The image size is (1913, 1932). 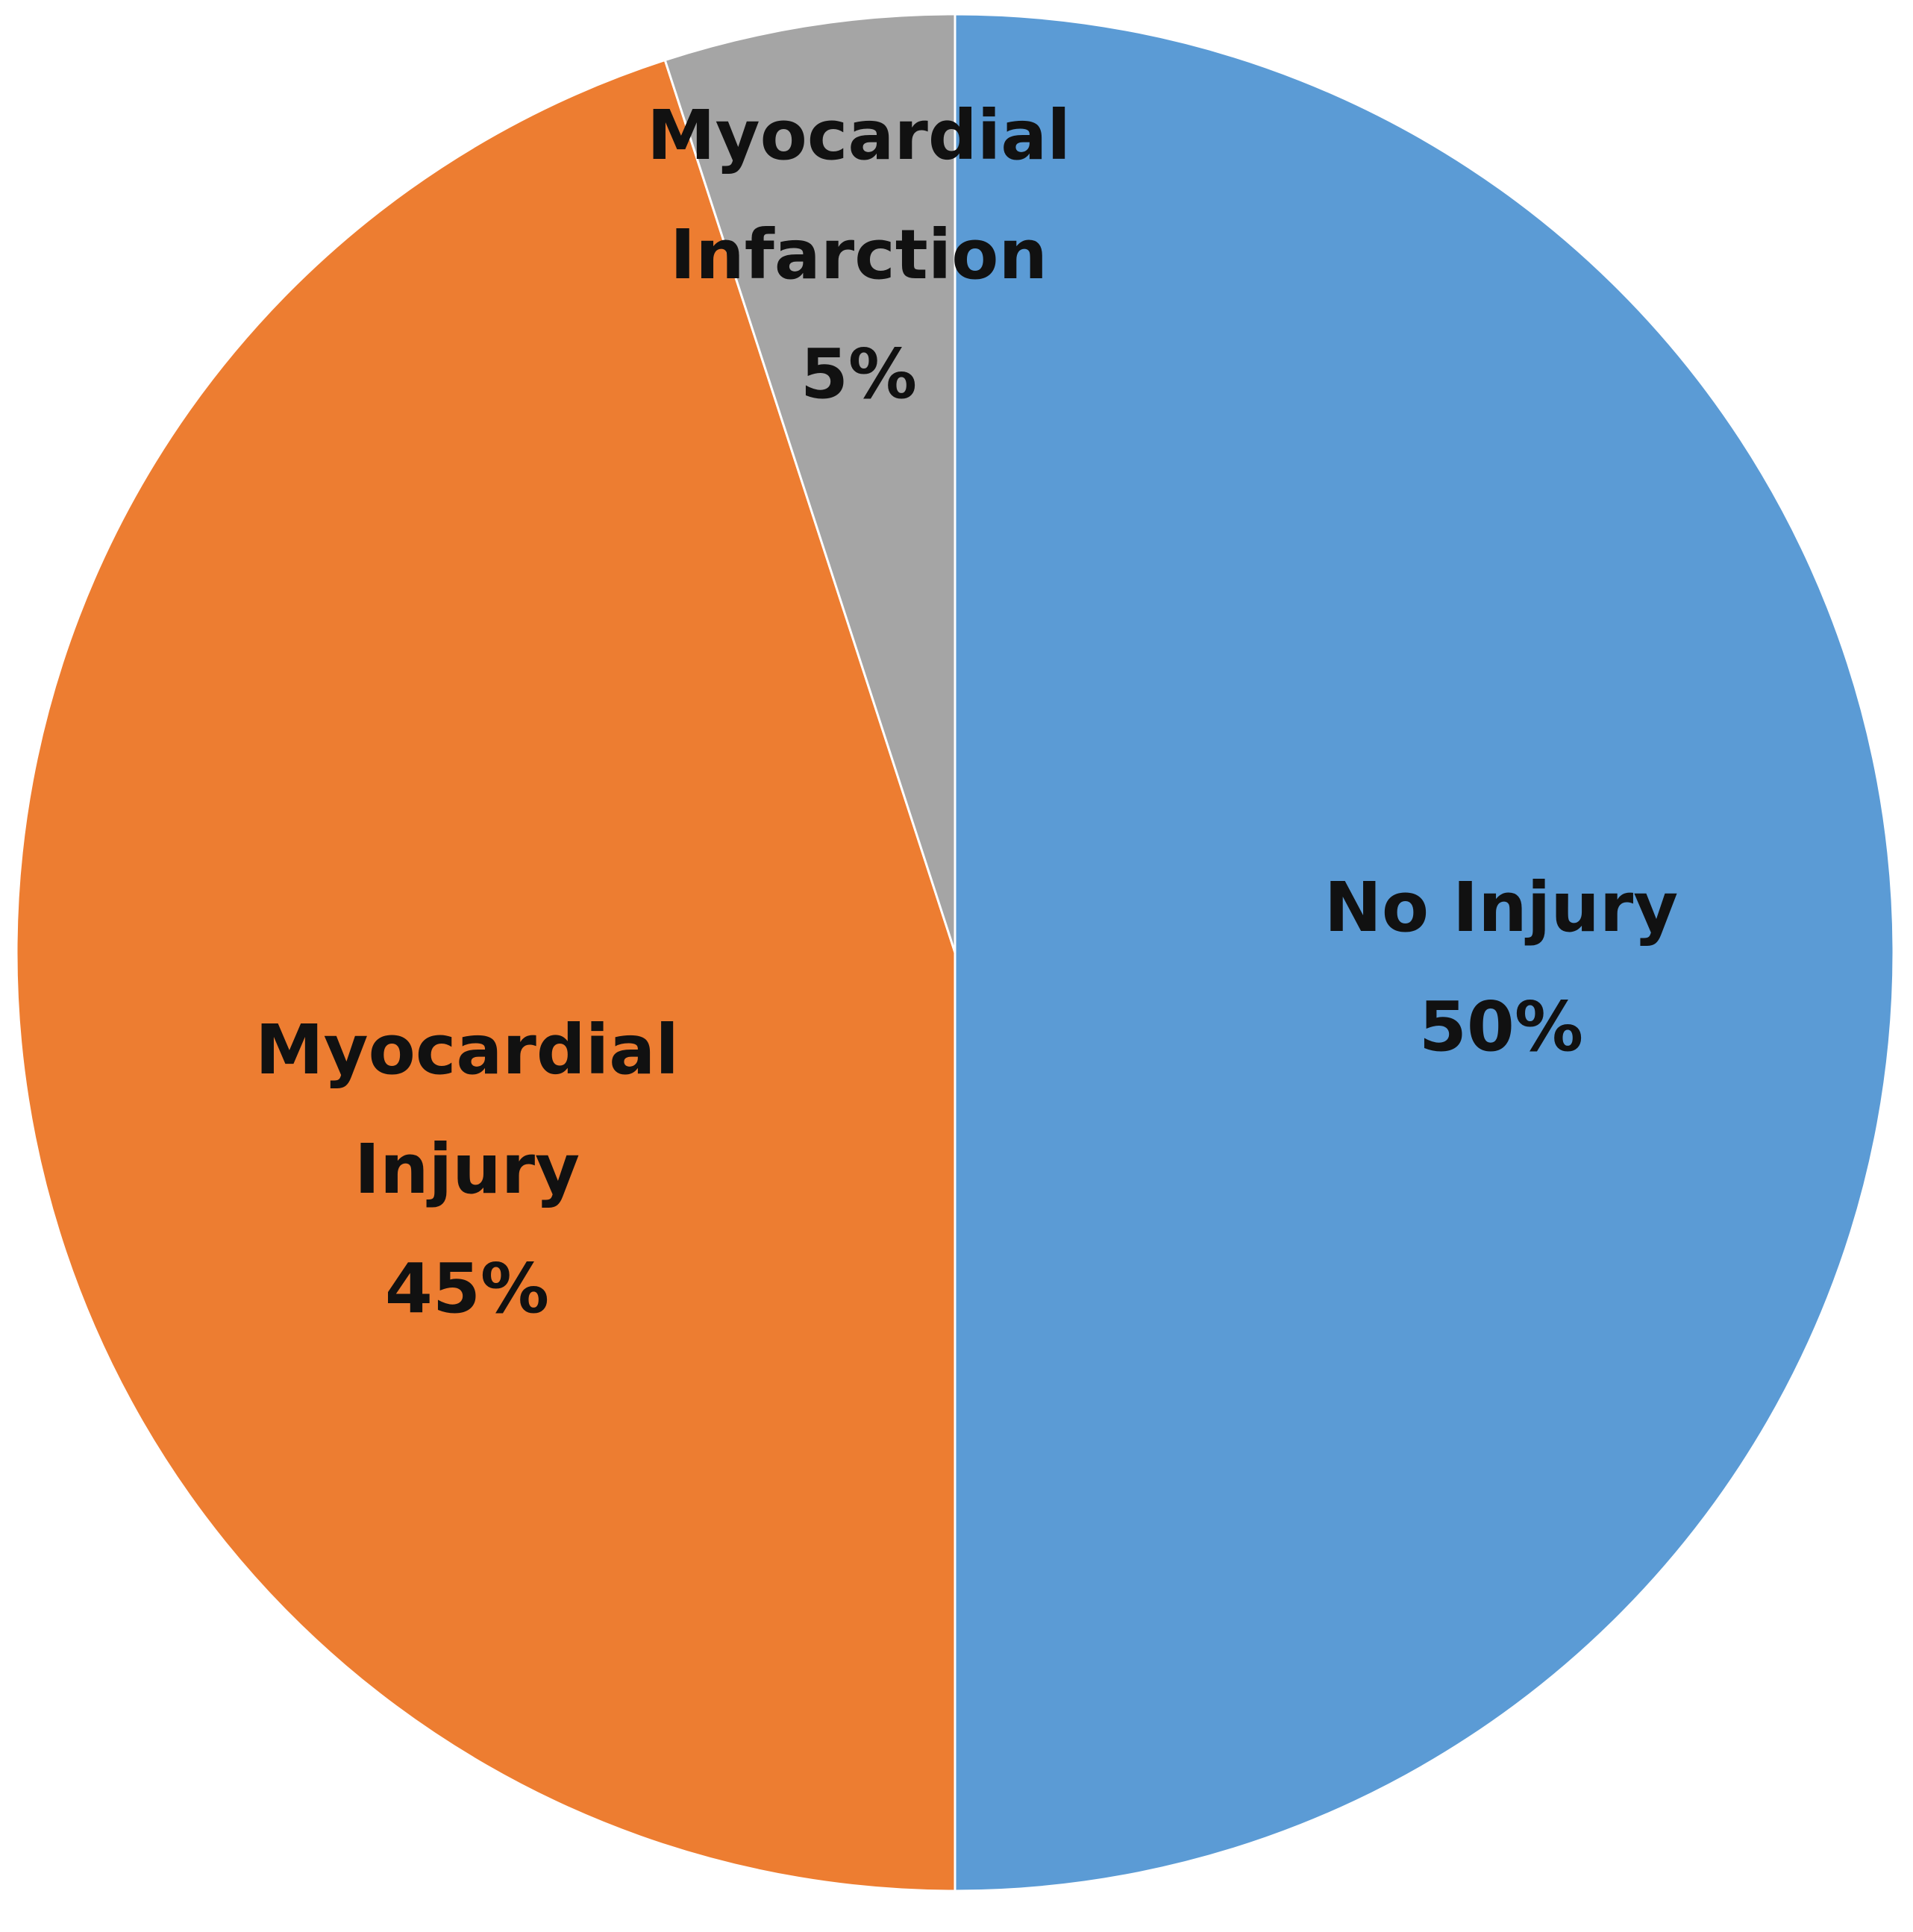 What do you see at coordinates (809, 483) in the screenshot?
I see `pie-slice` at bounding box center [809, 483].